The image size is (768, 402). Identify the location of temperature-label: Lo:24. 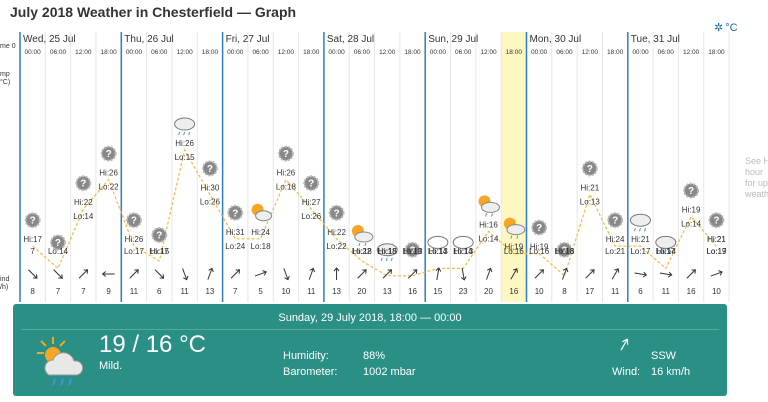
(235, 246).